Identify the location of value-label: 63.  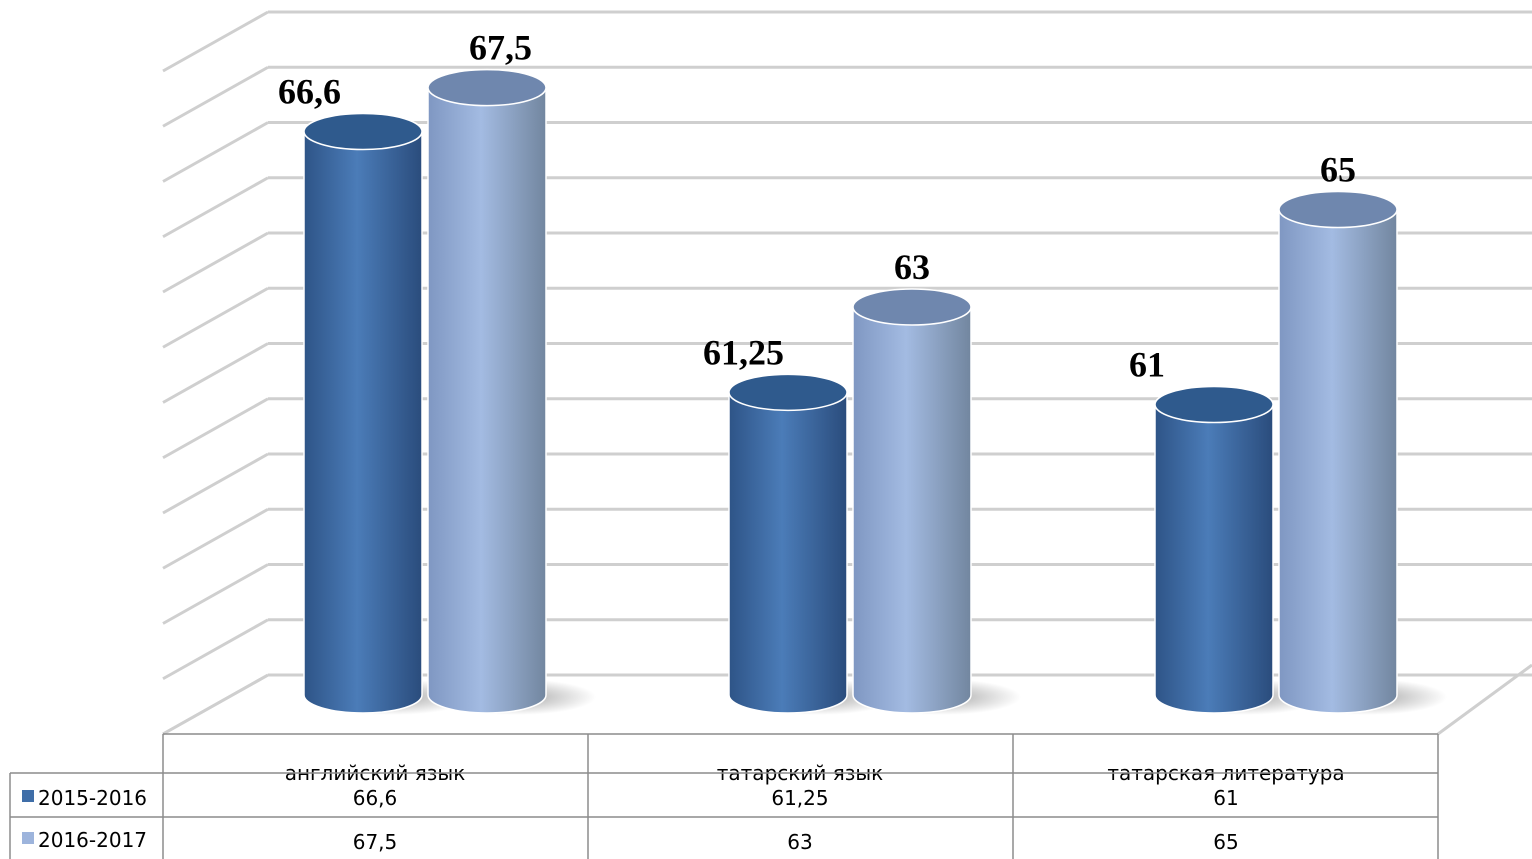
(912, 267).